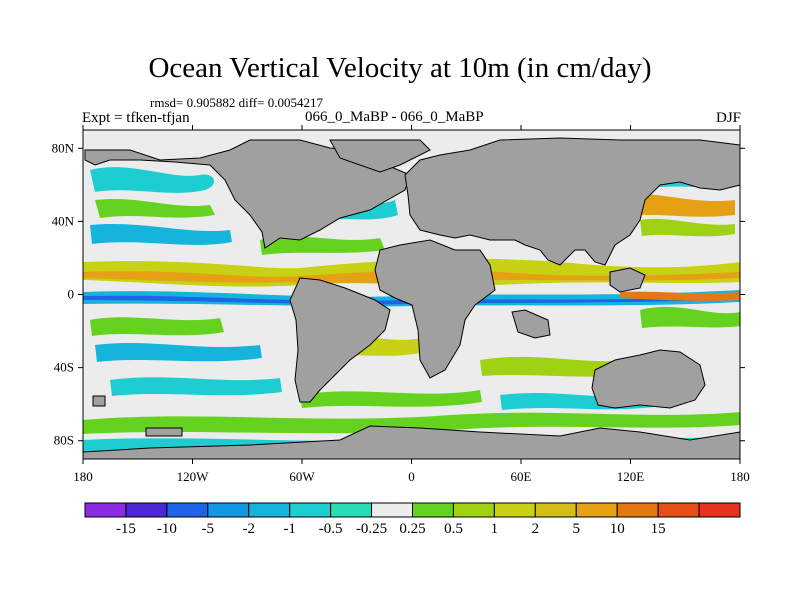  Describe the element at coordinates (631, 476) in the screenshot. I see `lon-tick-label: 120E` at that location.